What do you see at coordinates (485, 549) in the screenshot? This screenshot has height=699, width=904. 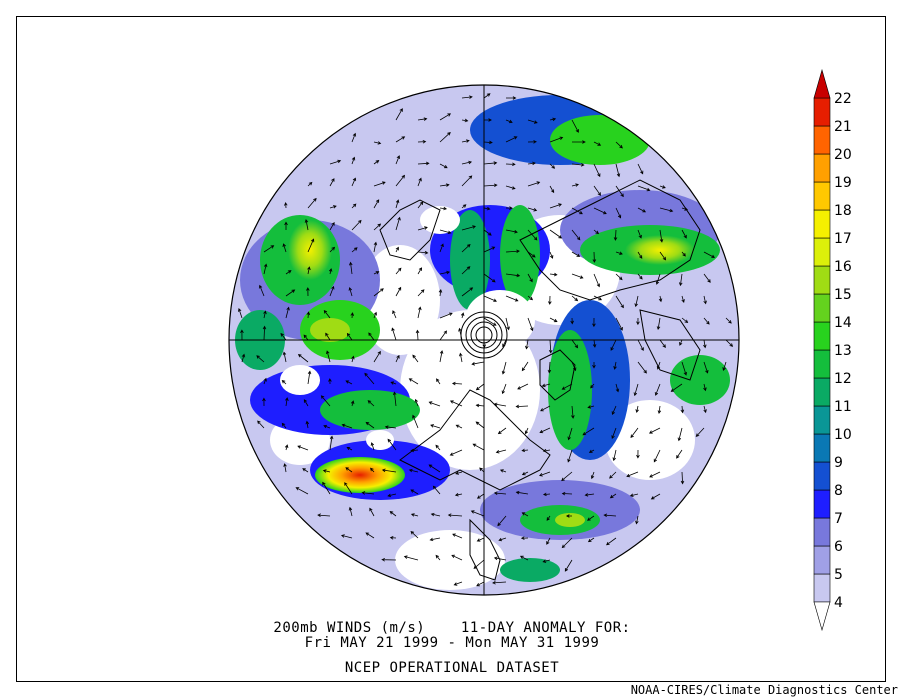 I see `coast-central-america` at bounding box center [485, 549].